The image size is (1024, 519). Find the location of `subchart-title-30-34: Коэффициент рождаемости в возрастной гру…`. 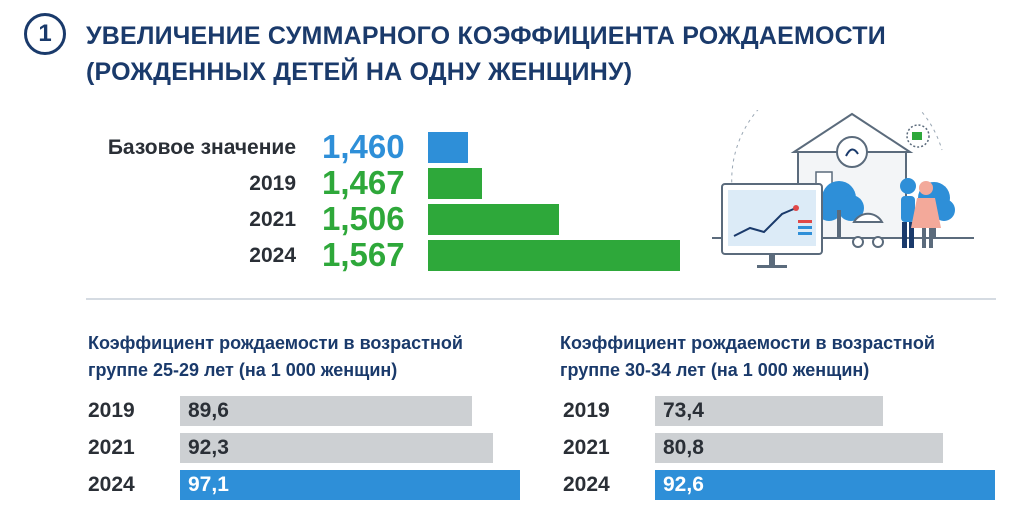

subchart-title-30-34: Коэффициент рождаемости в возрастной гру… is located at coordinates (770, 357).